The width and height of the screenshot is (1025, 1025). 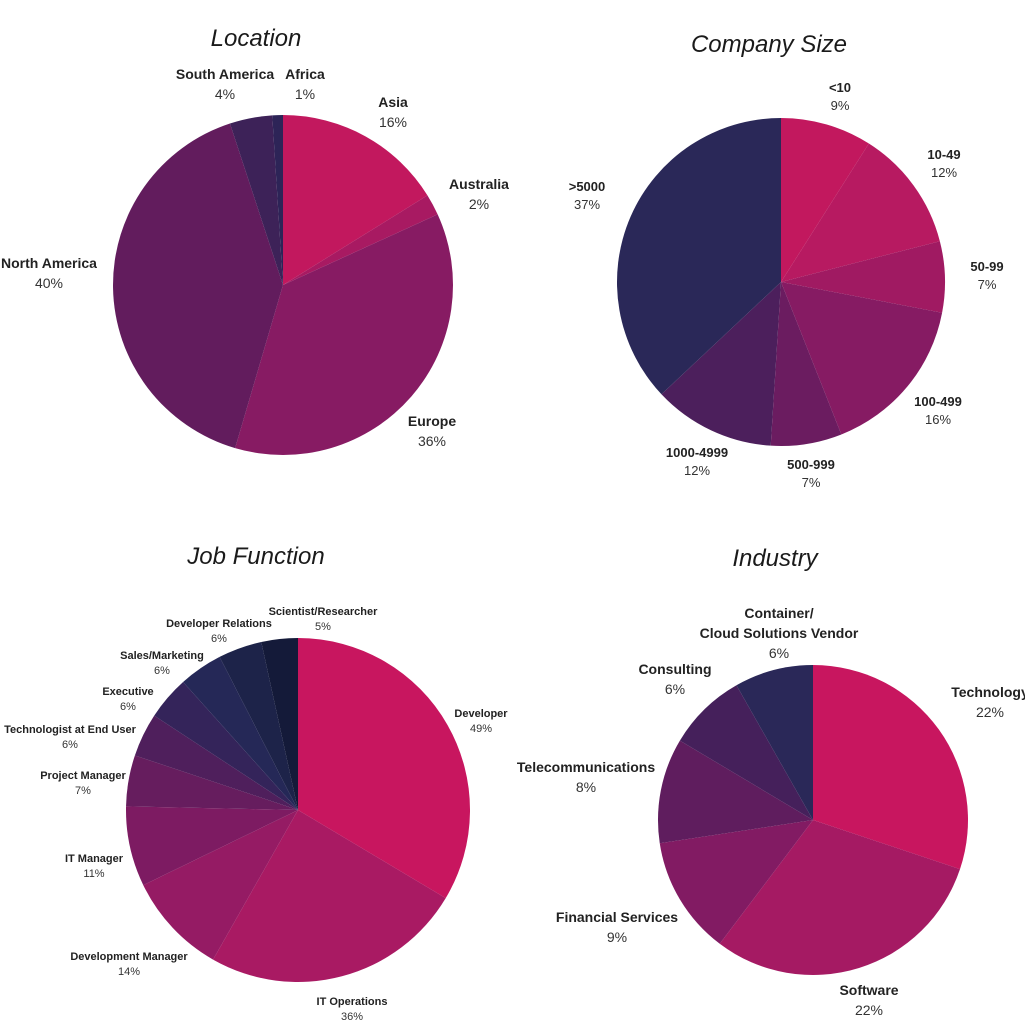 I want to click on slice-label: 1000-4999, so click(x=697, y=452).